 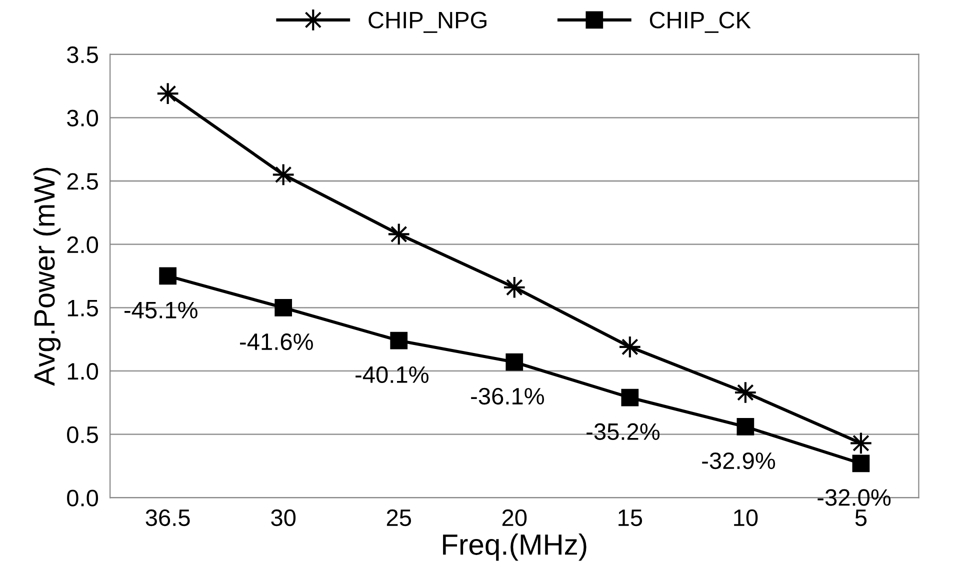 I want to click on x-axis-title: Freq.(MHz), so click(x=514, y=547).